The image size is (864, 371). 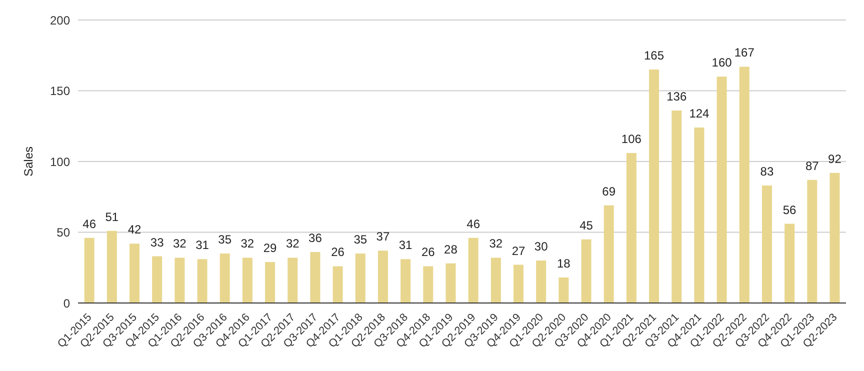 What do you see at coordinates (451, 249) in the screenshot?
I see `data-label: 28` at bounding box center [451, 249].